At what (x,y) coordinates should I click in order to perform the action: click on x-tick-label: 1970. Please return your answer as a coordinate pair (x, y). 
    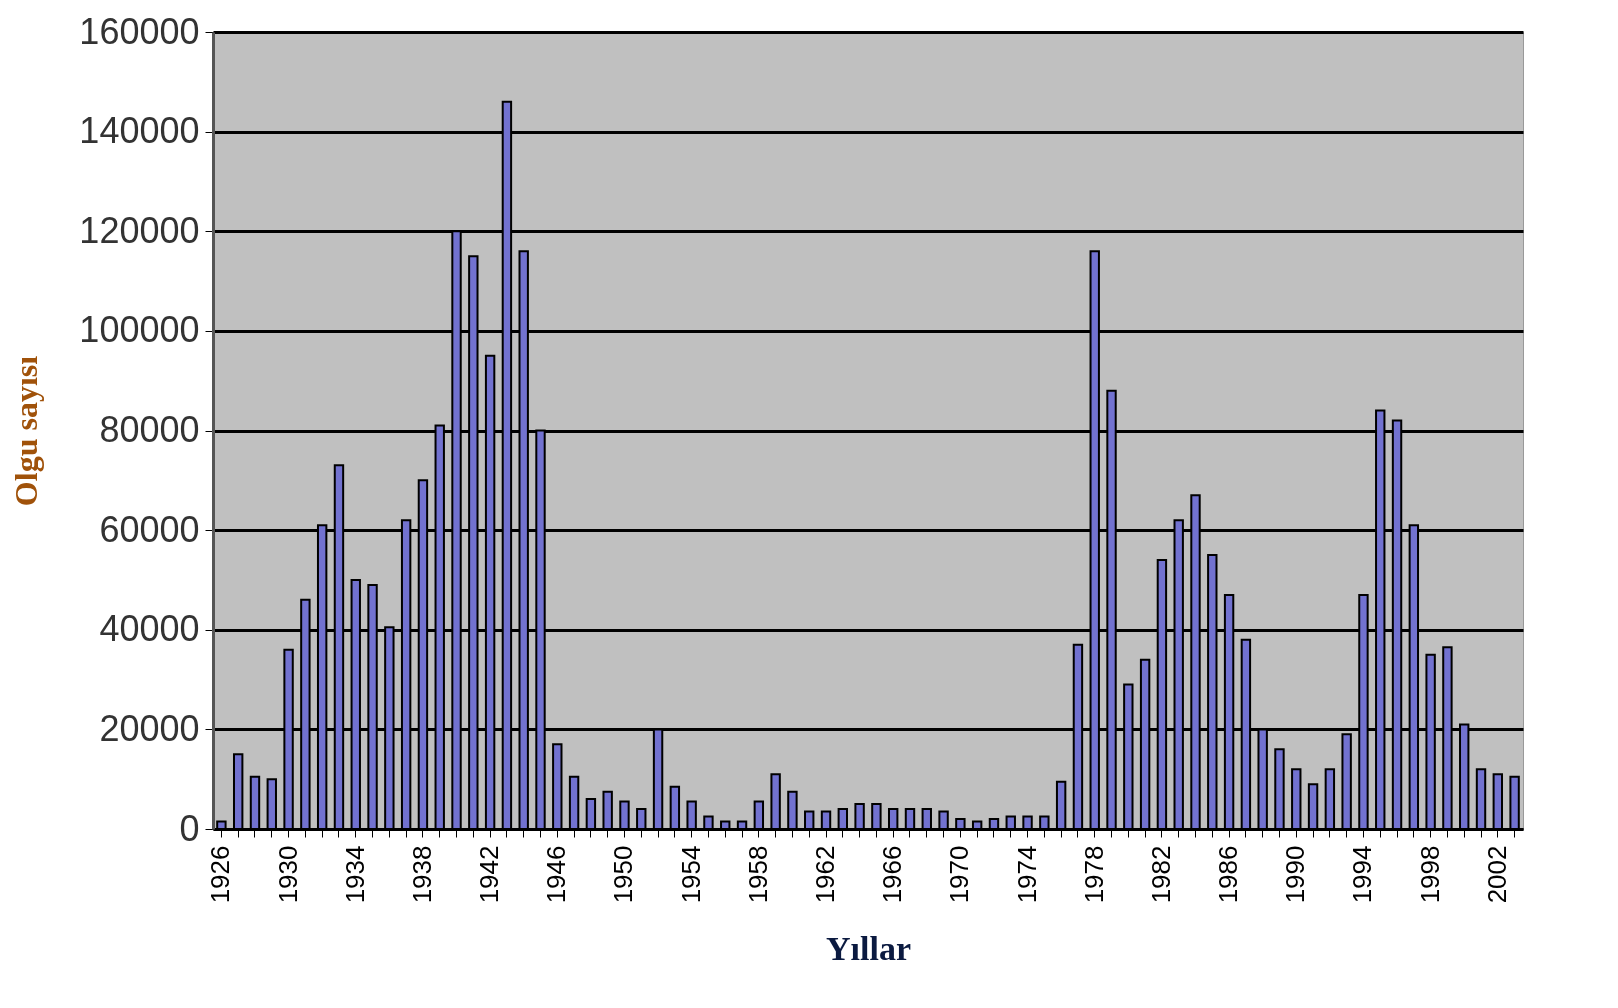
    Looking at the image, I should click on (959, 874).